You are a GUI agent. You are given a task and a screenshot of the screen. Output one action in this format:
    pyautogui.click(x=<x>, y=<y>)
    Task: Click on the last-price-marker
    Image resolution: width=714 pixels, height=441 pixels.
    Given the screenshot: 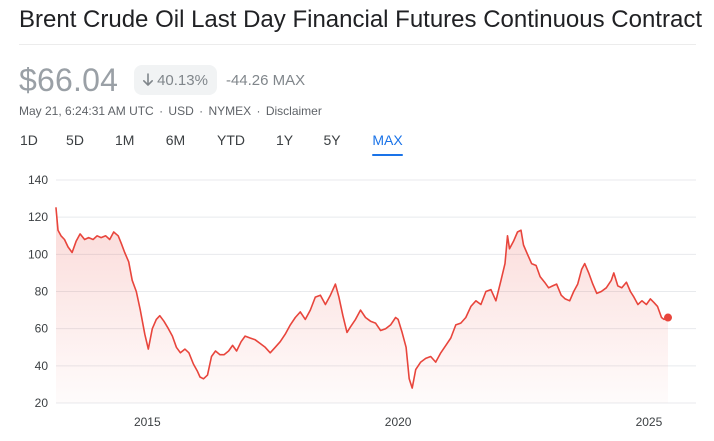 What is the action you would take?
    pyautogui.click(x=668, y=317)
    